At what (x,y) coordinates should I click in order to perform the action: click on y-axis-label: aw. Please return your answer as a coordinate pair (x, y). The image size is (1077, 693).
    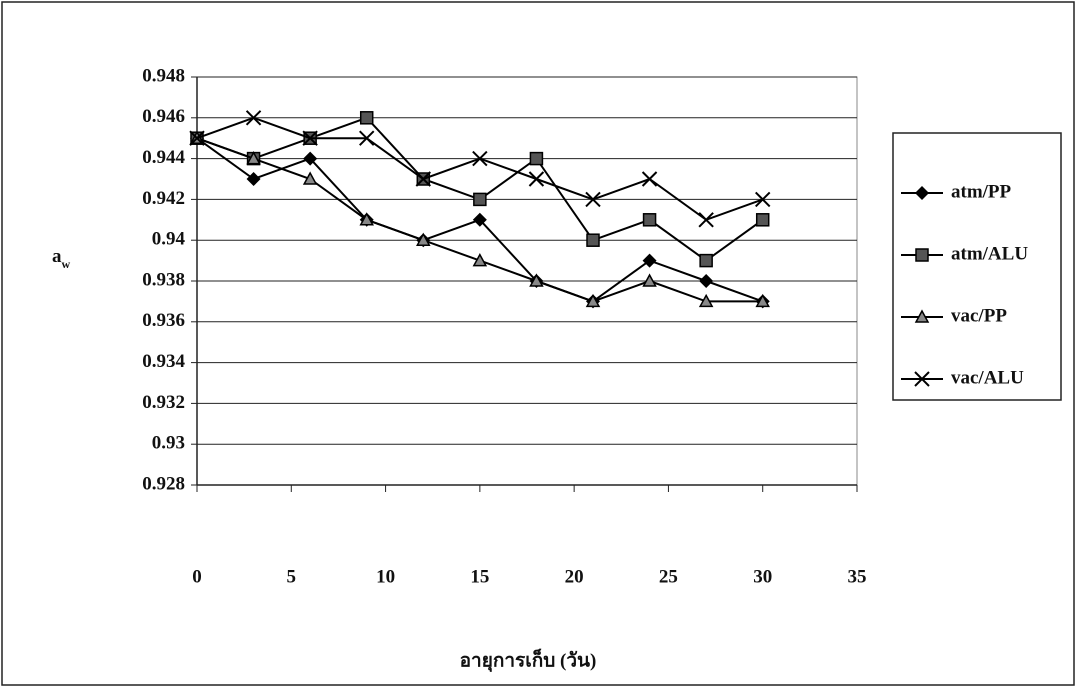
    Looking at the image, I should click on (61, 258).